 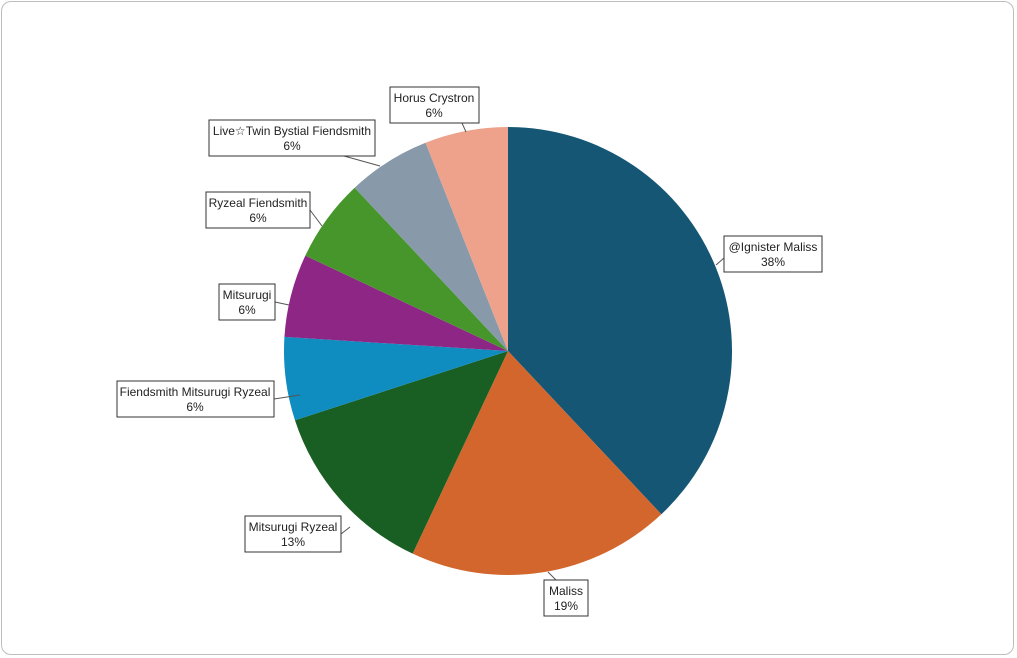 What do you see at coordinates (773, 262) in the screenshot?
I see `callout-percent: 38%` at bounding box center [773, 262].